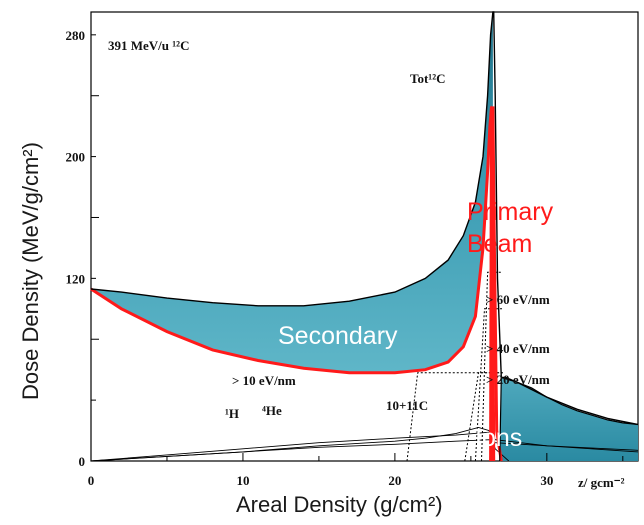  I want to click on x-axis-title: Areal Density (g/cm²), so click(339, 504).